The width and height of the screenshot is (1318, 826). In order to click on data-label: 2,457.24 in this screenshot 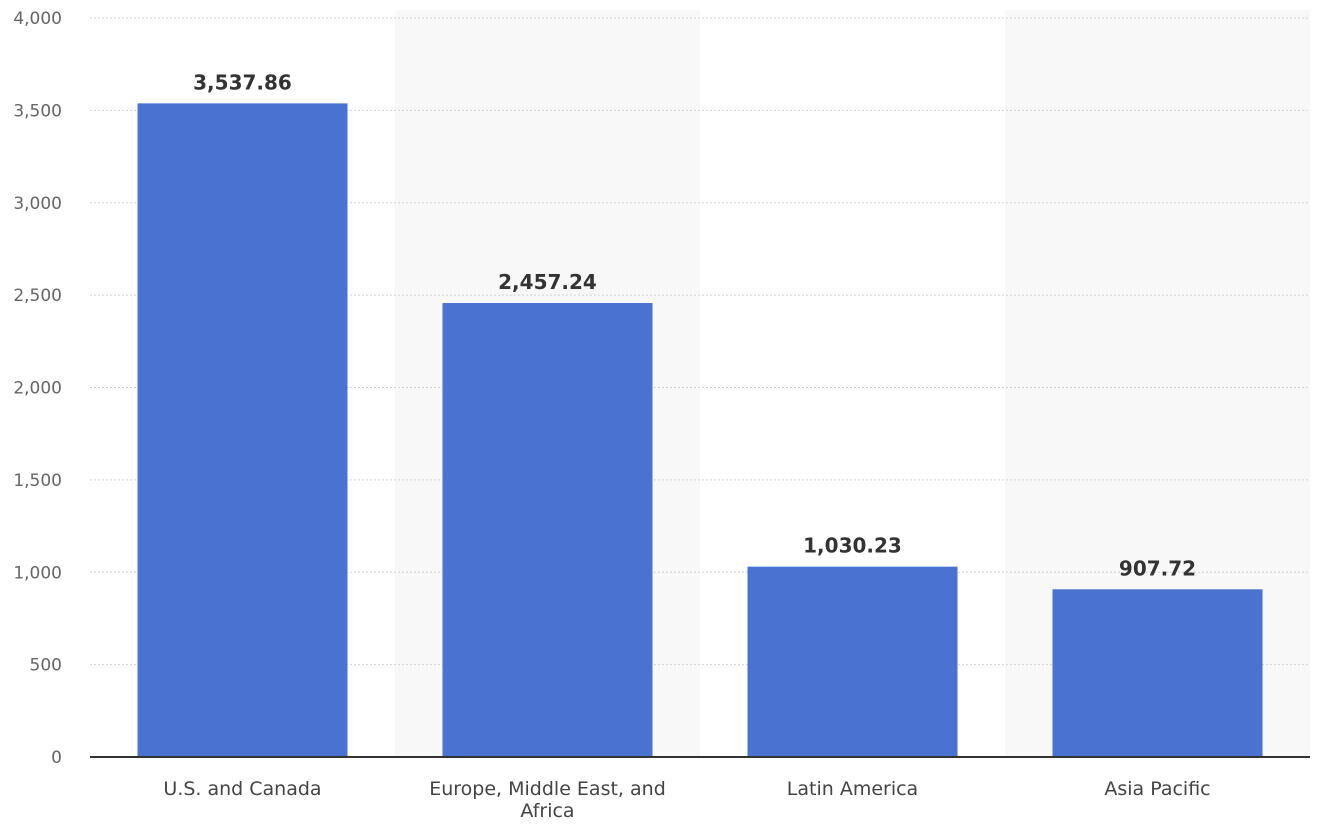, I will do `click(547, 282)`.